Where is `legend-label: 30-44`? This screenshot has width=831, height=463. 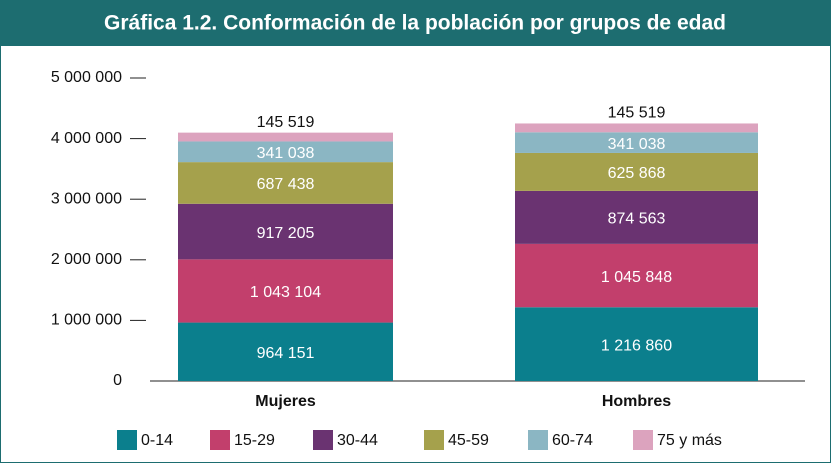 legend-label: 30-44 is located at coordinates (357, 440).